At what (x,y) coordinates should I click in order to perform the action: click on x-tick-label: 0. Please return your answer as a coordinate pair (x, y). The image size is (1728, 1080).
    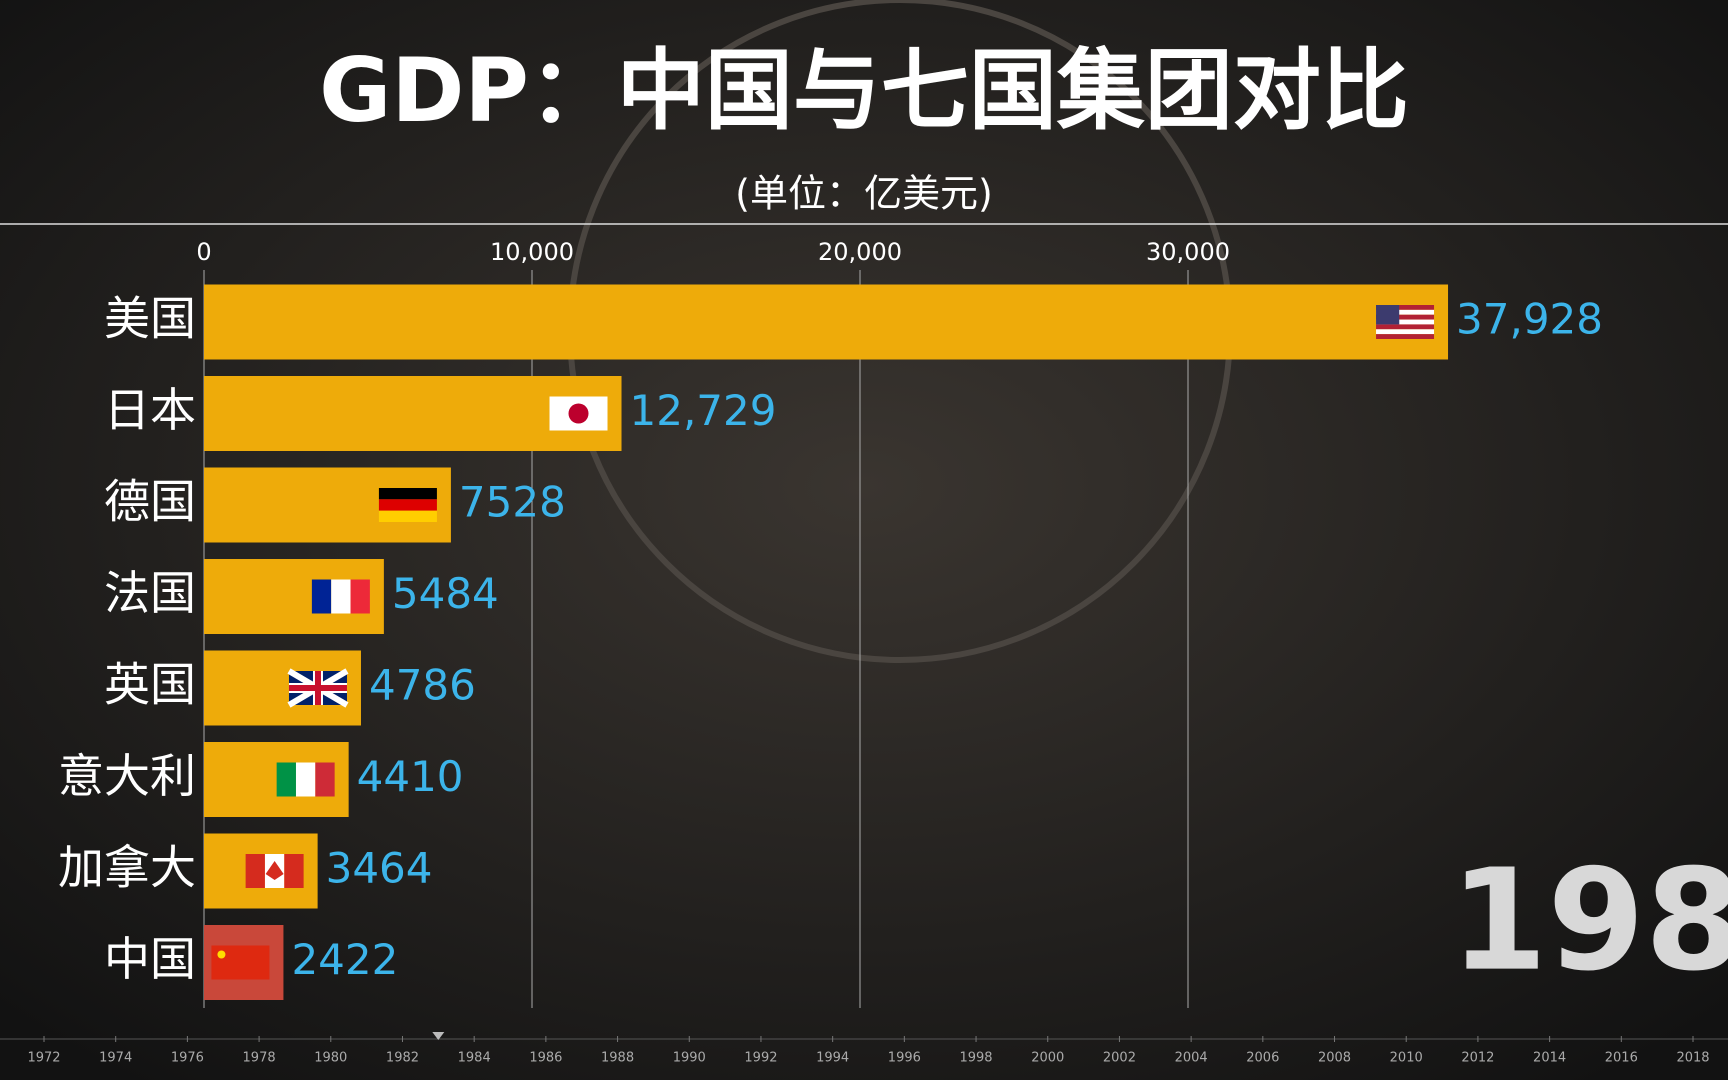
    Looking at the image, I should click on (203, 252).